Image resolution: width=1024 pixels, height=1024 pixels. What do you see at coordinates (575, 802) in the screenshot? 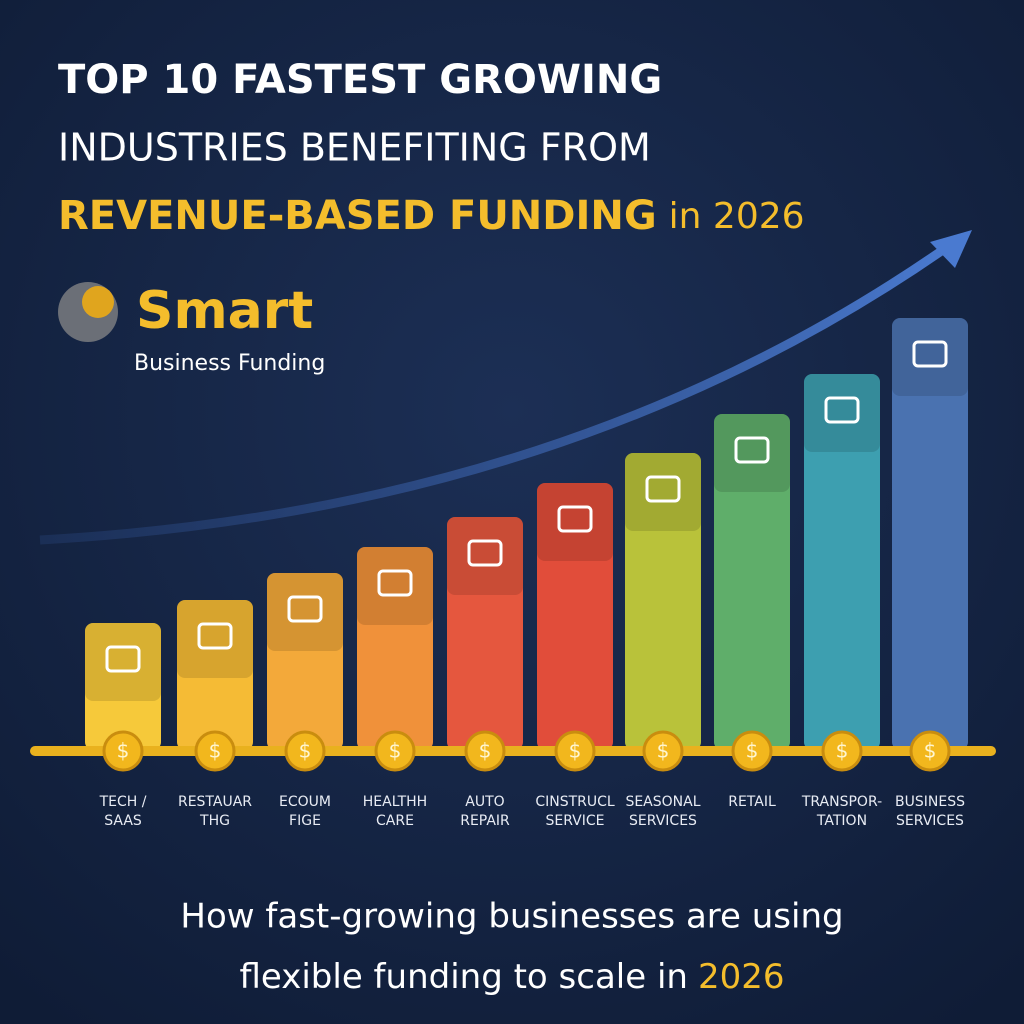
I see `industry-label: CINSTRUCL` at bounding box center [575, 802].